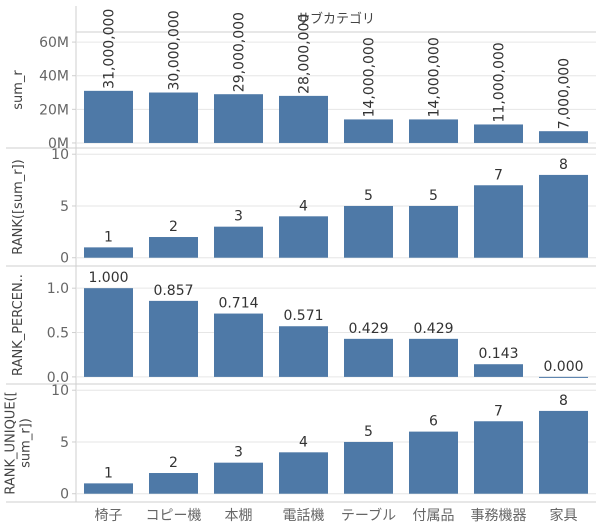 This screenshot has width=606, height=531. Describe the element at coordinates (499, 516) in the screenshot. I see `category-label: 事務機器` at that location.